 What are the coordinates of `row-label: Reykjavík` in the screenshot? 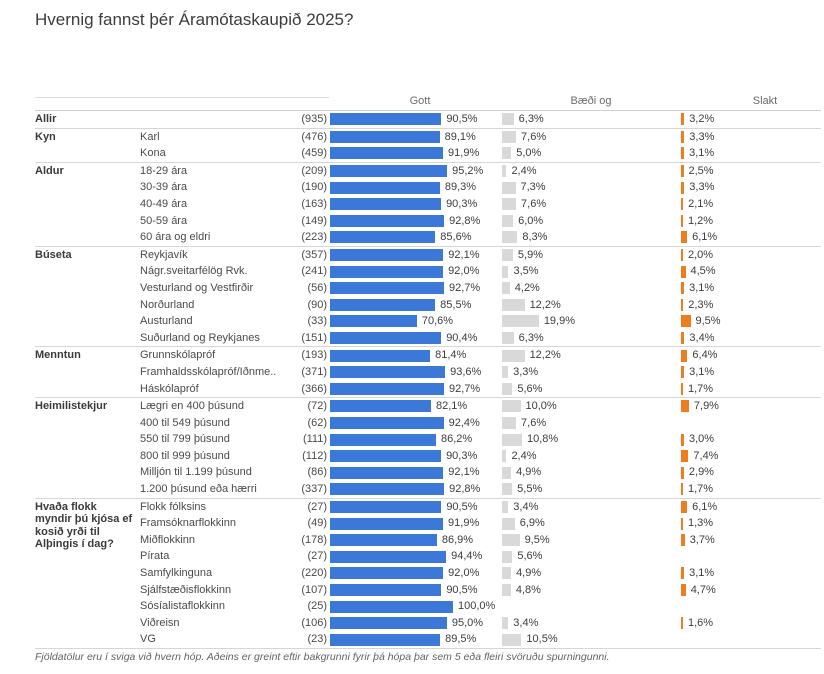 It's located at (164, 254).